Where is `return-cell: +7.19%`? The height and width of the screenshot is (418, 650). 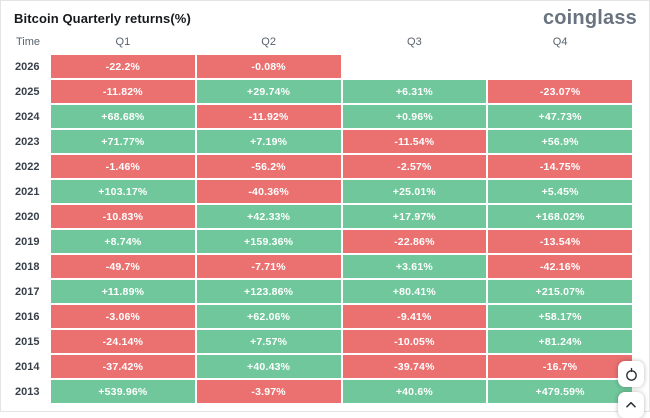 return-cell: +7.19% is located at coordinates (268, 141).